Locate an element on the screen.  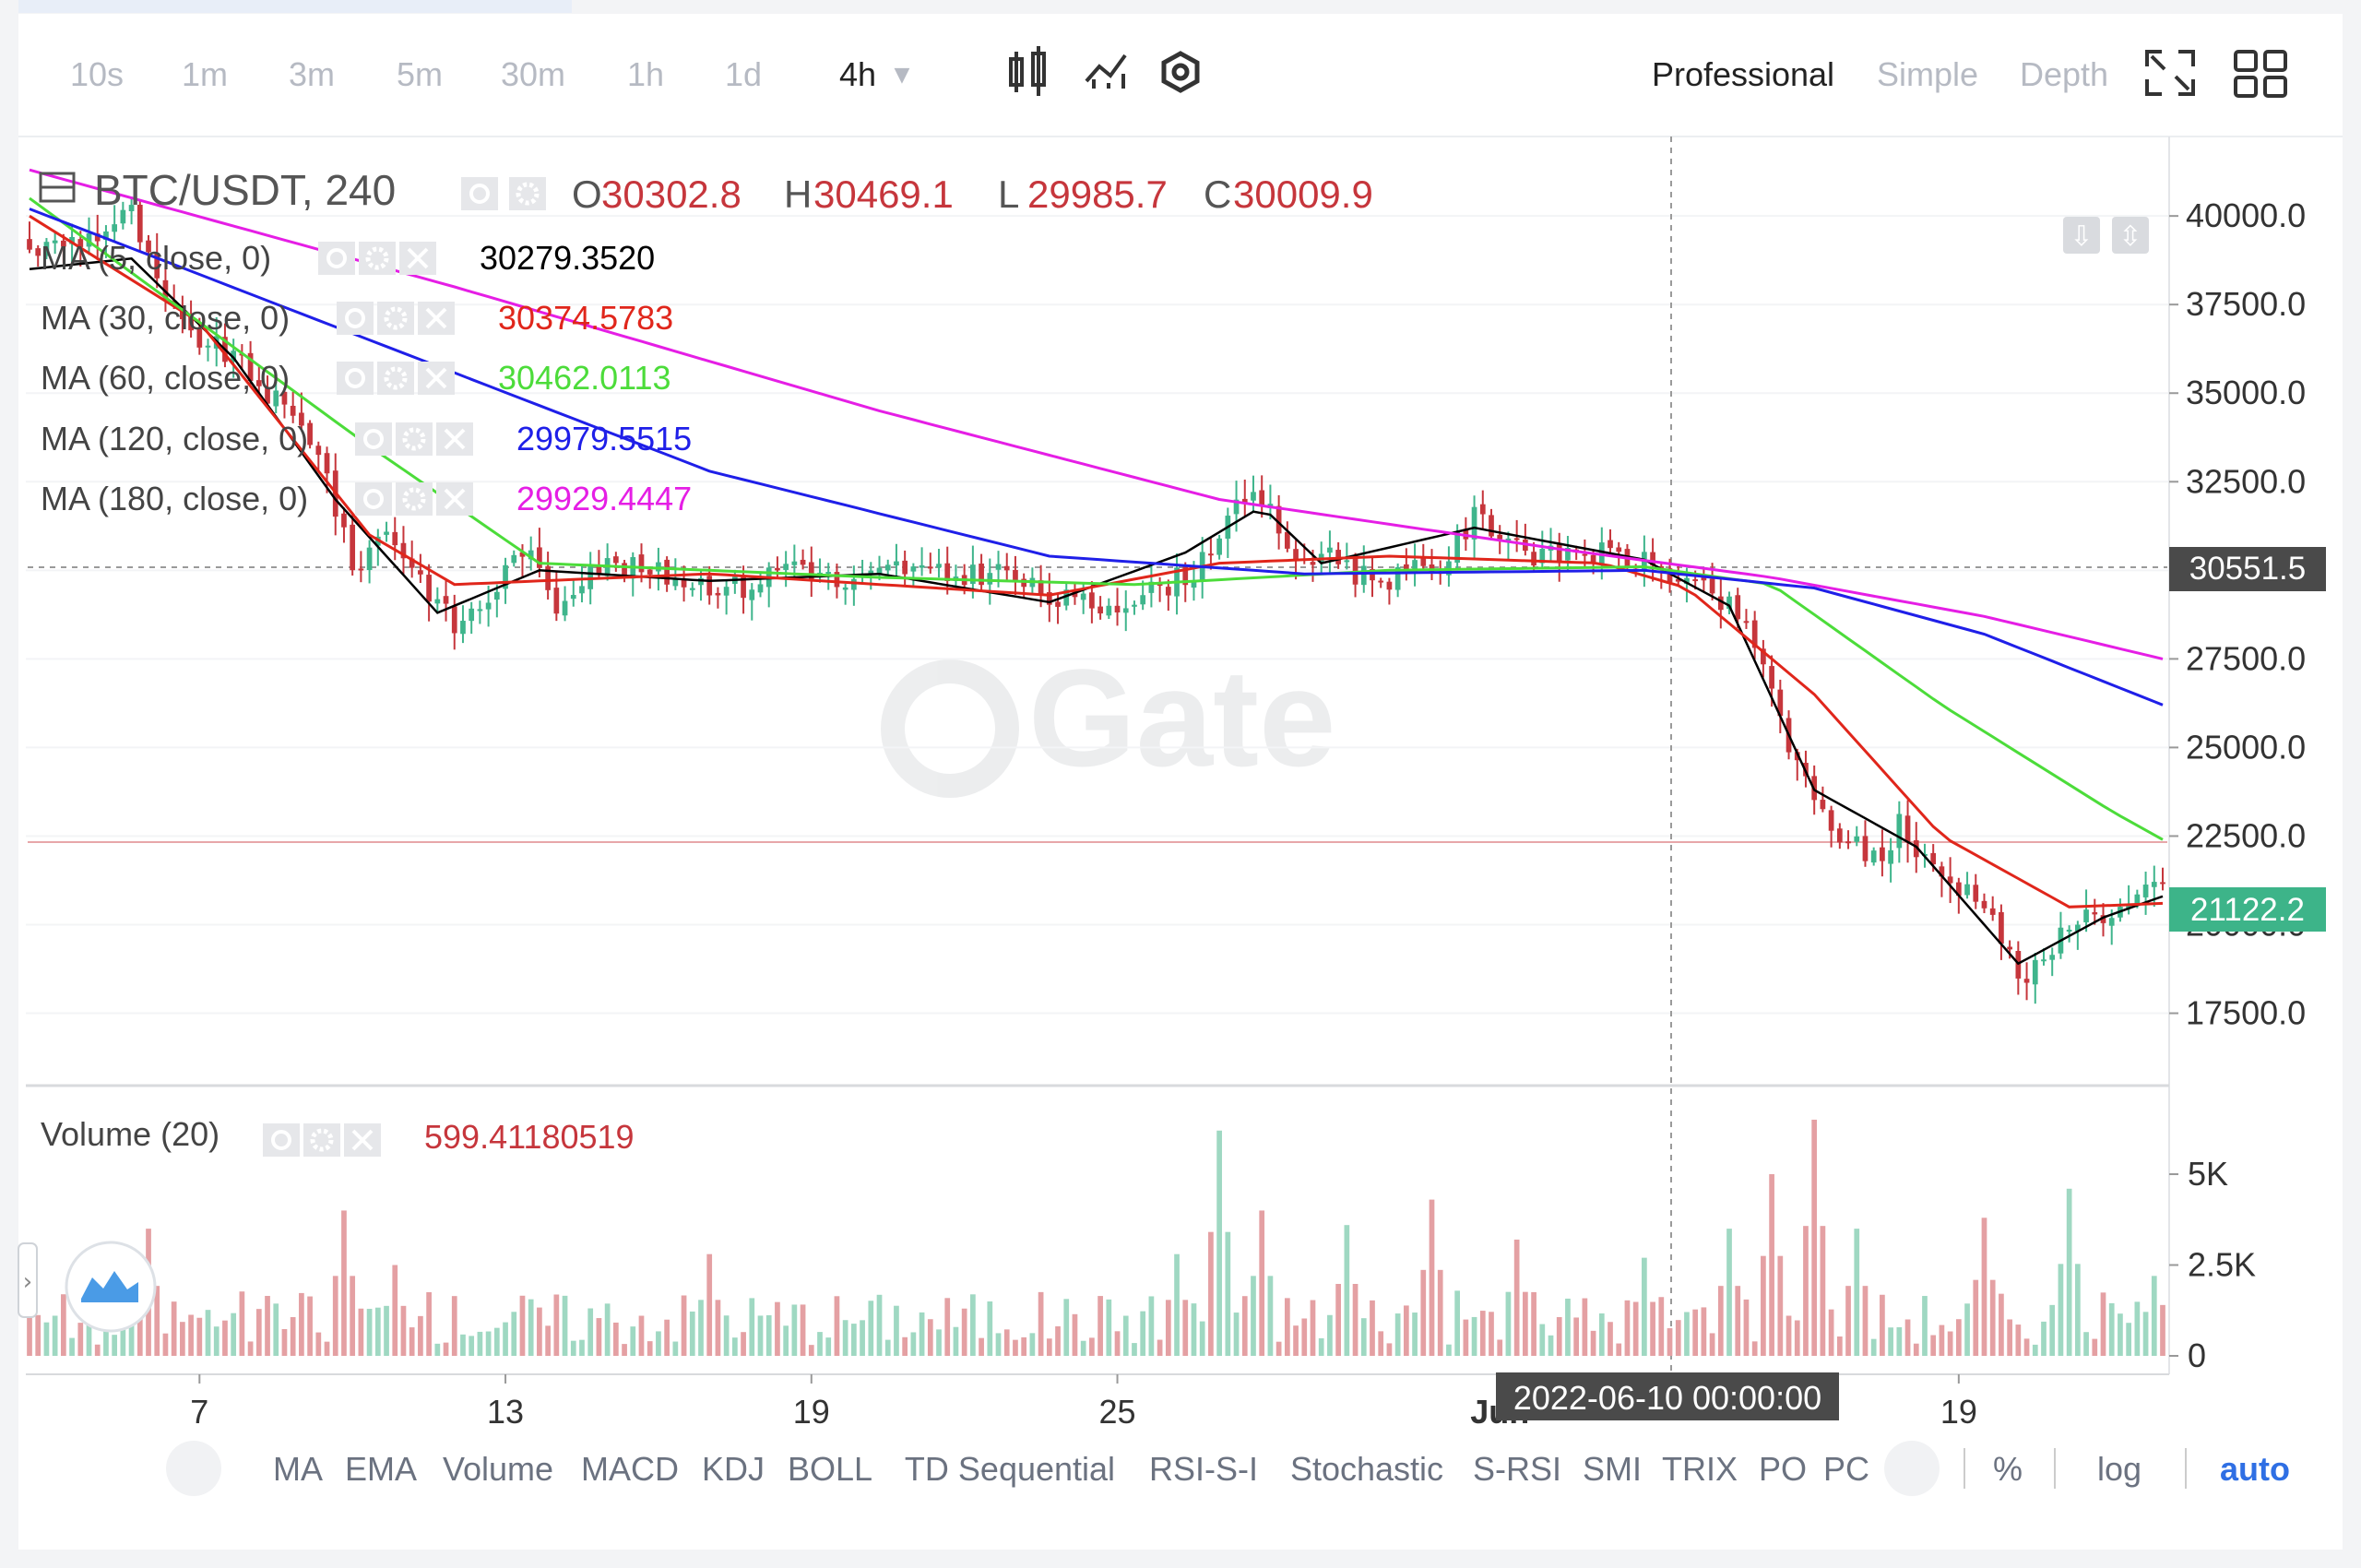
ma-3-controls is located at coordinates (414, 439).